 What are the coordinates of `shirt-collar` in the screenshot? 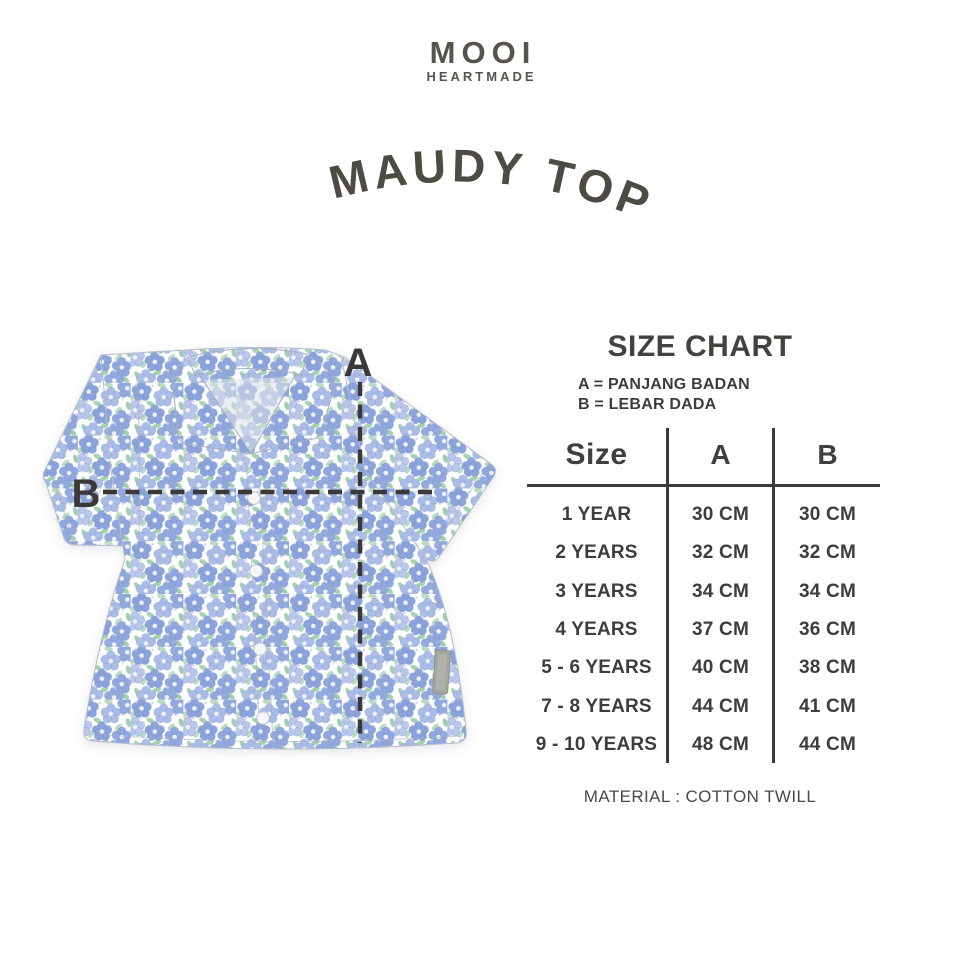 It's located at (254, 401).